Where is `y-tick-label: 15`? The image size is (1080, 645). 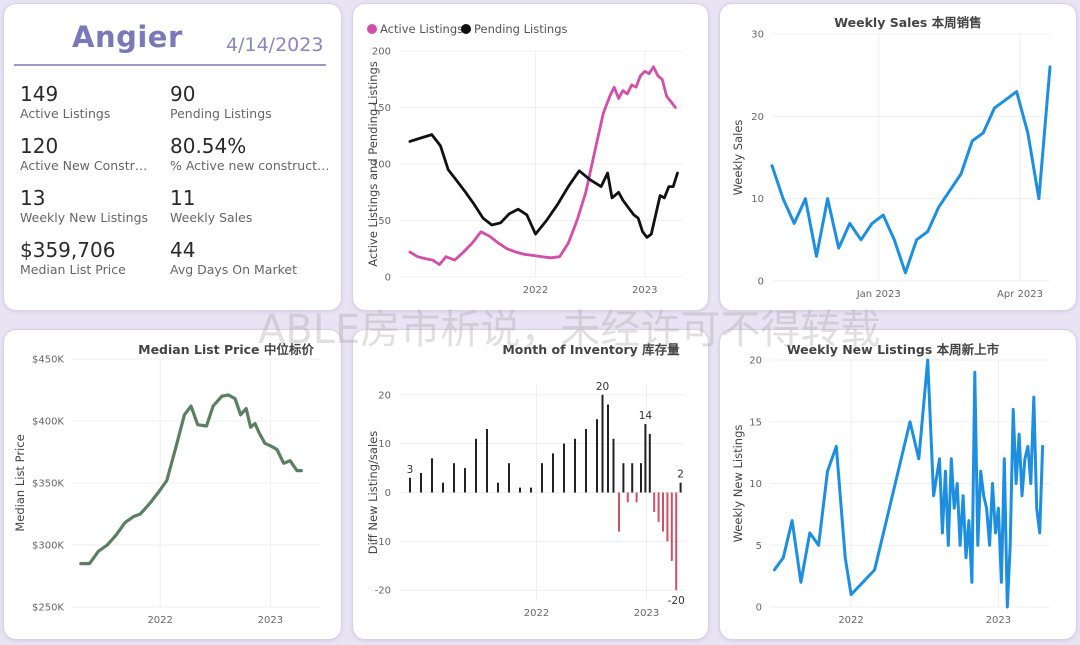
y-tick-label: 15 is located at coordinates (755, 422).